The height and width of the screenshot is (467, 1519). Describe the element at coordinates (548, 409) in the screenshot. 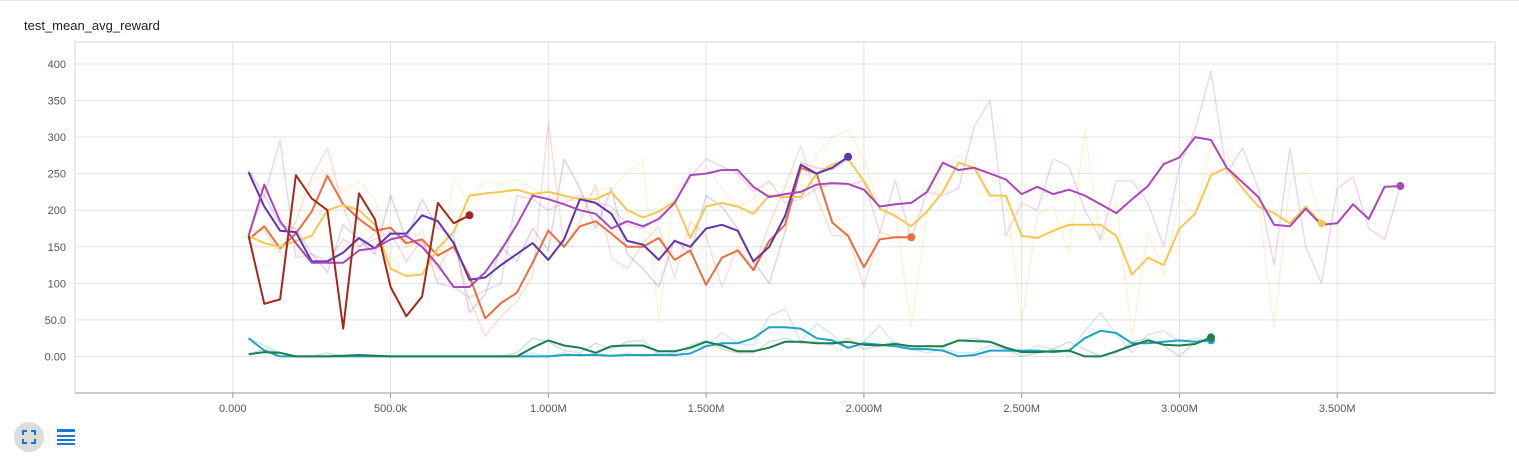

I see `x-tick-label: 1.000M` at that location.